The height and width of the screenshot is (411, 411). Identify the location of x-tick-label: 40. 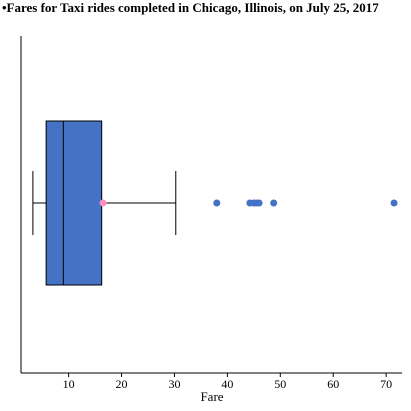
(227, 384).